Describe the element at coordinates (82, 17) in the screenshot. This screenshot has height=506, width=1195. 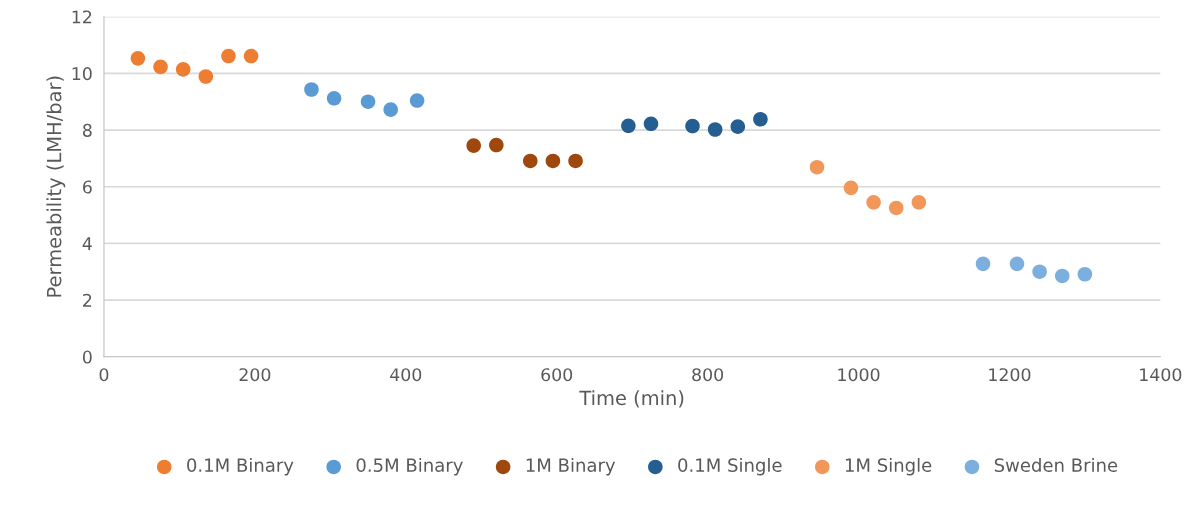
I see `y-tick-label: 12` at that location.